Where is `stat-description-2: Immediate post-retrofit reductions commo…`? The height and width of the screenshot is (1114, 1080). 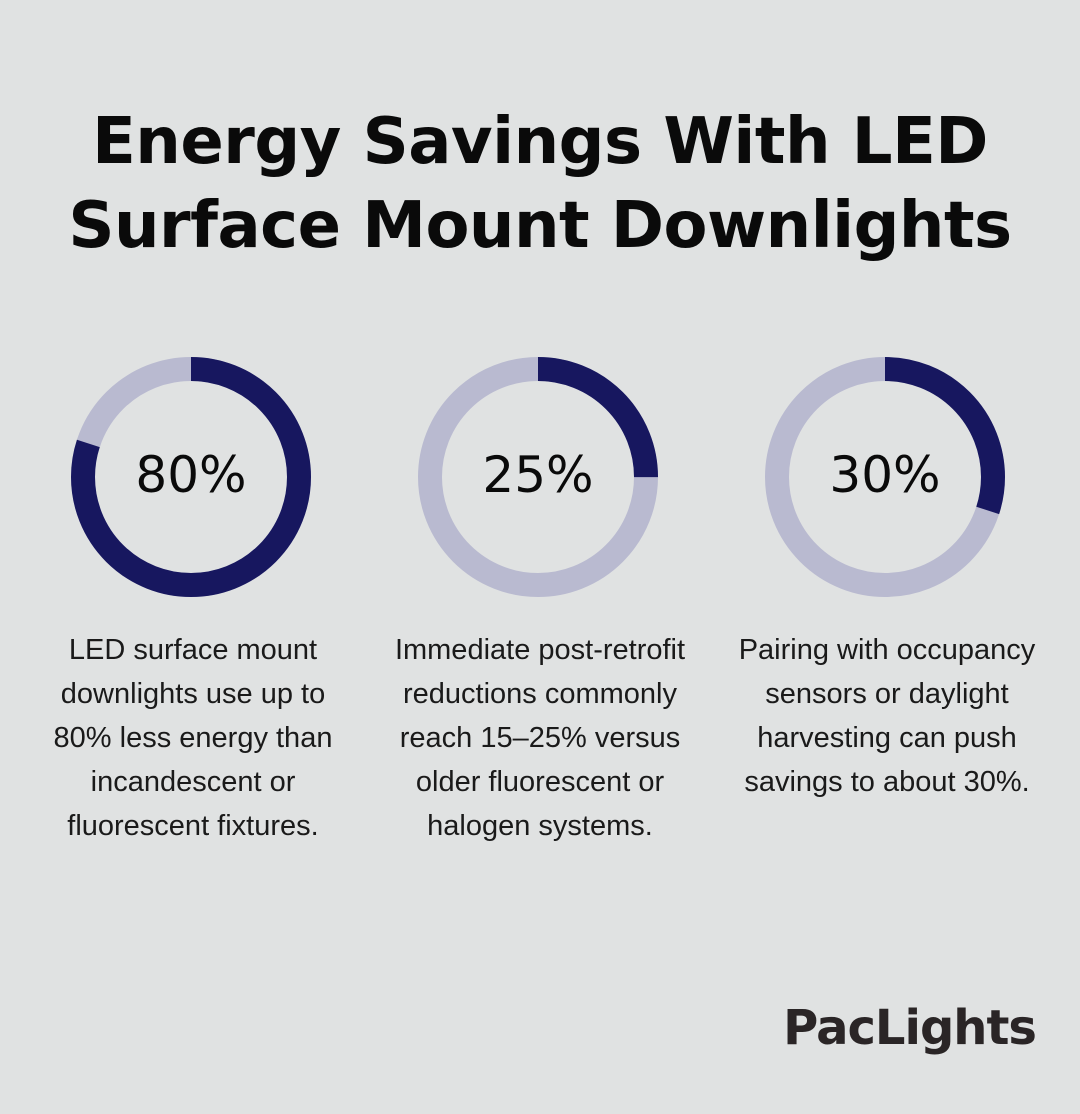
stat-description-2: Immediate post-retrofit reductions commo… is located at coordinates (540, 738).